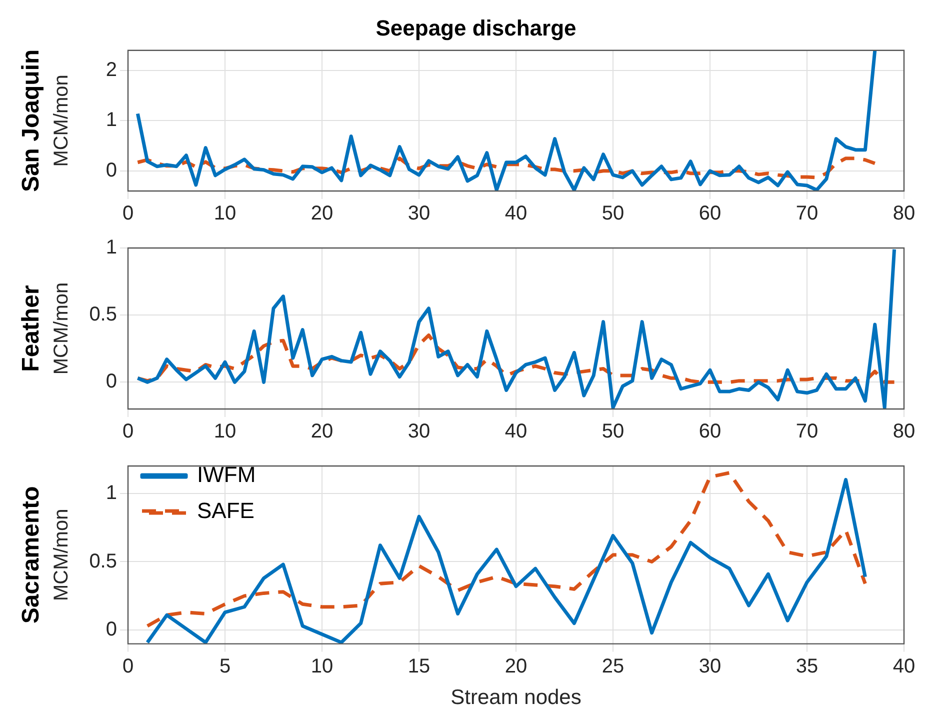 The image size is (930, 719). What do you see at coordinates (613, 666) in the screenshot?
I see `x-tick-label: 25` at bounding box center [613, 666].